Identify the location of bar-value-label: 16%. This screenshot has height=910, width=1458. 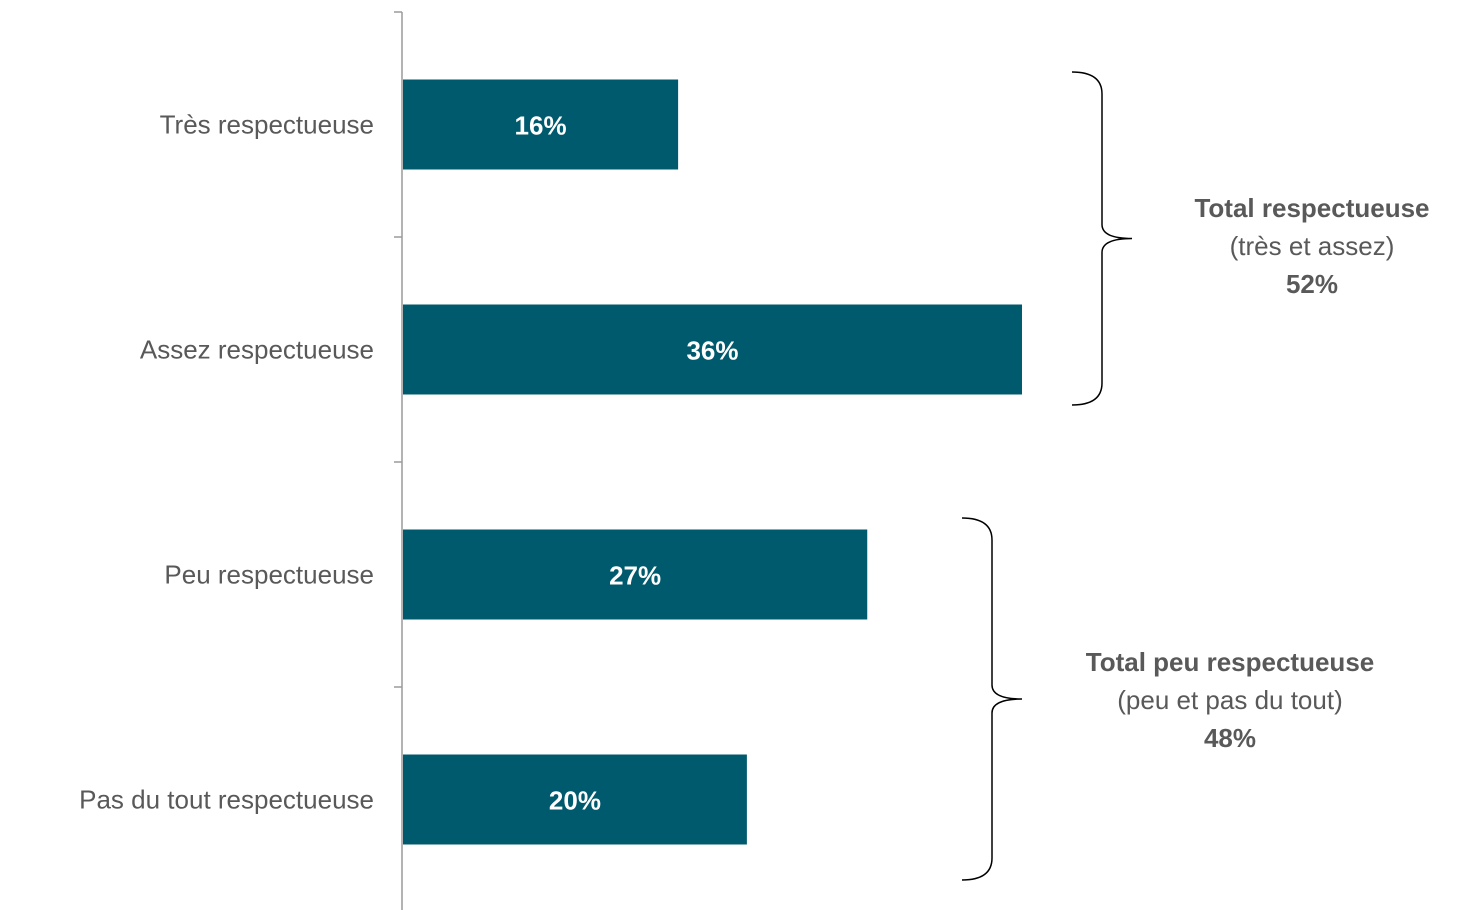
(541, 126).